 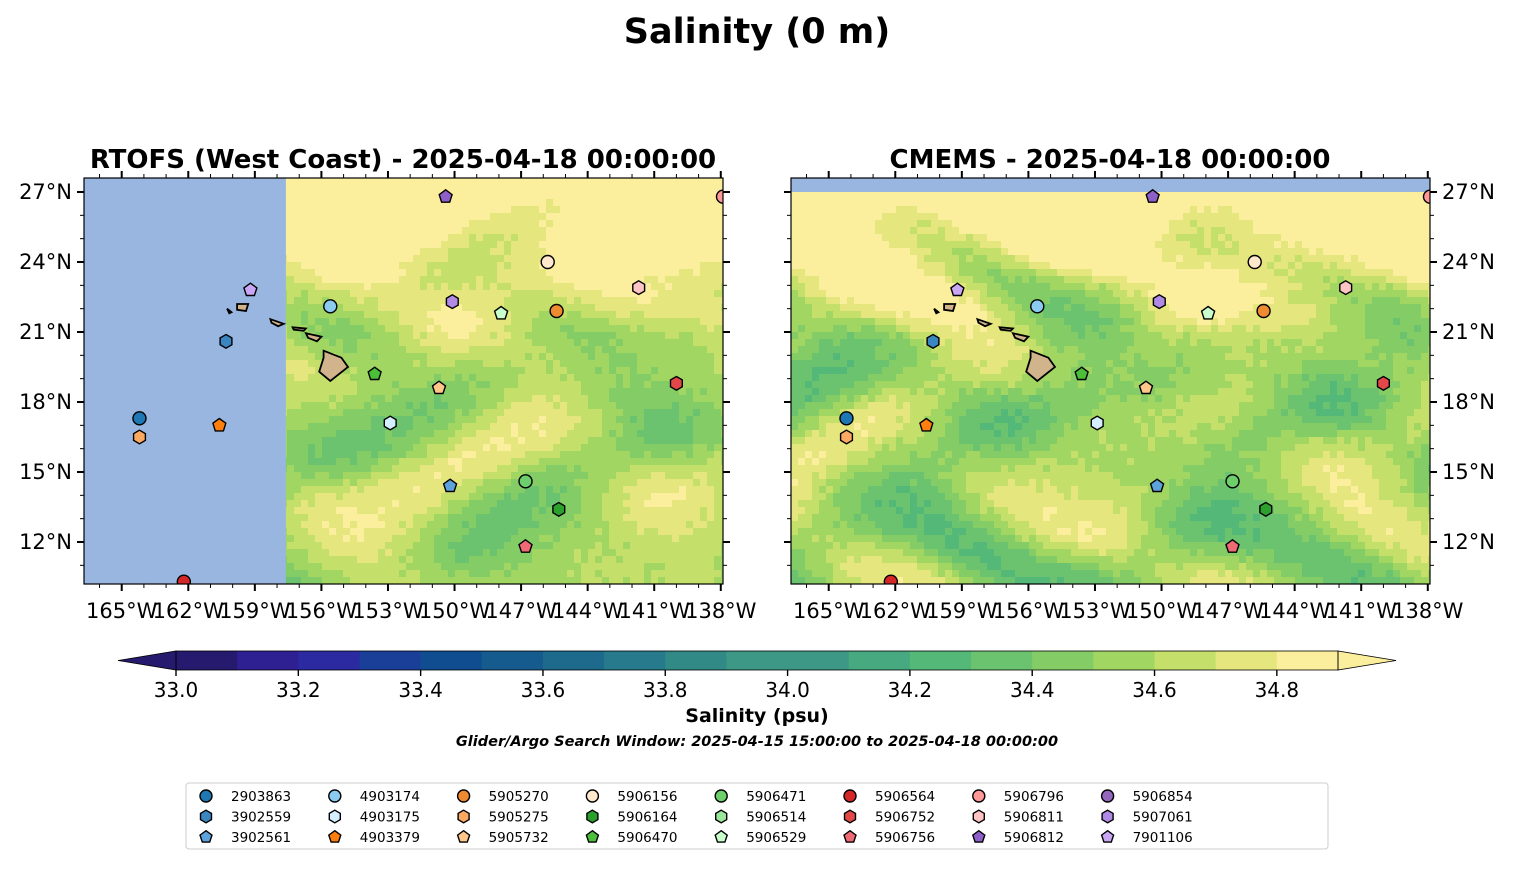 What do you see at coordinates (1034, 838) in the screenshot?
I see `legend-label: 5906812` at bounding box center [1034, 838].